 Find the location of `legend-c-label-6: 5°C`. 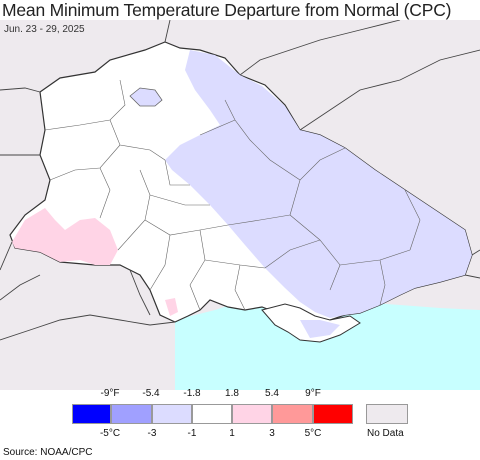

legend-c-label-6: 5°C is located at coordinates (313, 433).